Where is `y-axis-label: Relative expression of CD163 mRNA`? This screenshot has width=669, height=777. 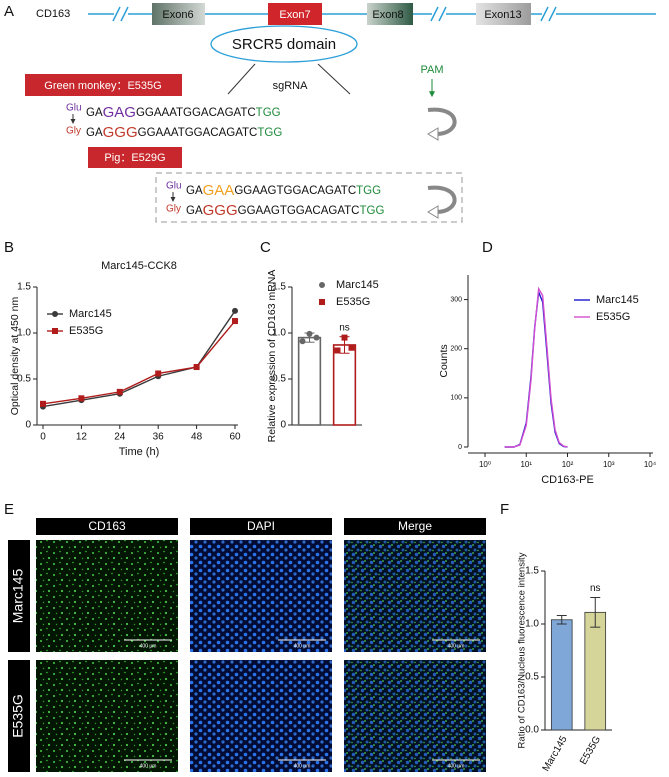 y-axis-label: Relative expression of CD163 mRNA is located at coordinates (272, 356).